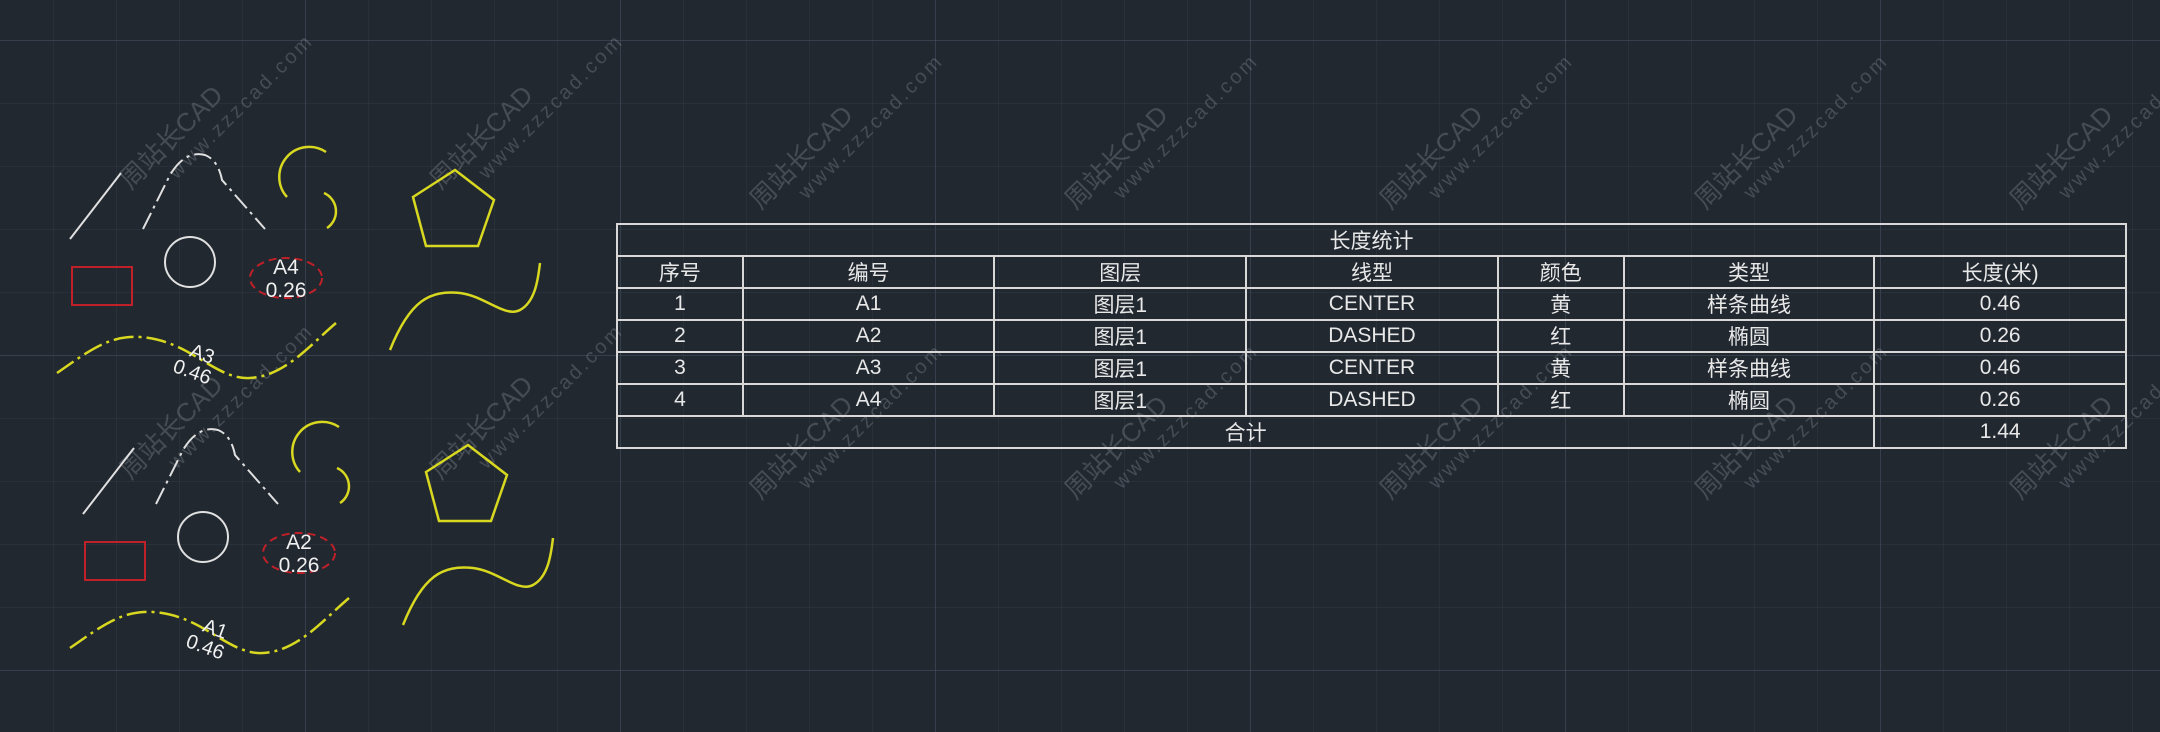 The image size is (2160, 732). What do you see at coordinates (1120, 272) in the screenshot?
I see `header-cell: 图层` at bounding box center [1120, 272].